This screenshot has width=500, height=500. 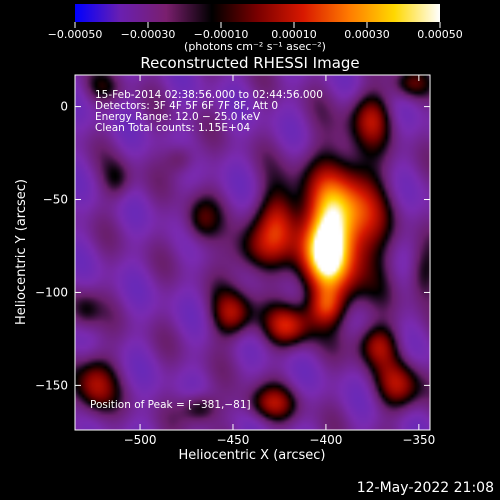 What do you see at coordinates (170, 405) in the screenshot?
I see `annotation-peak-position: Position of Peak = [−381,−81]` at bounding box center [170, 405].